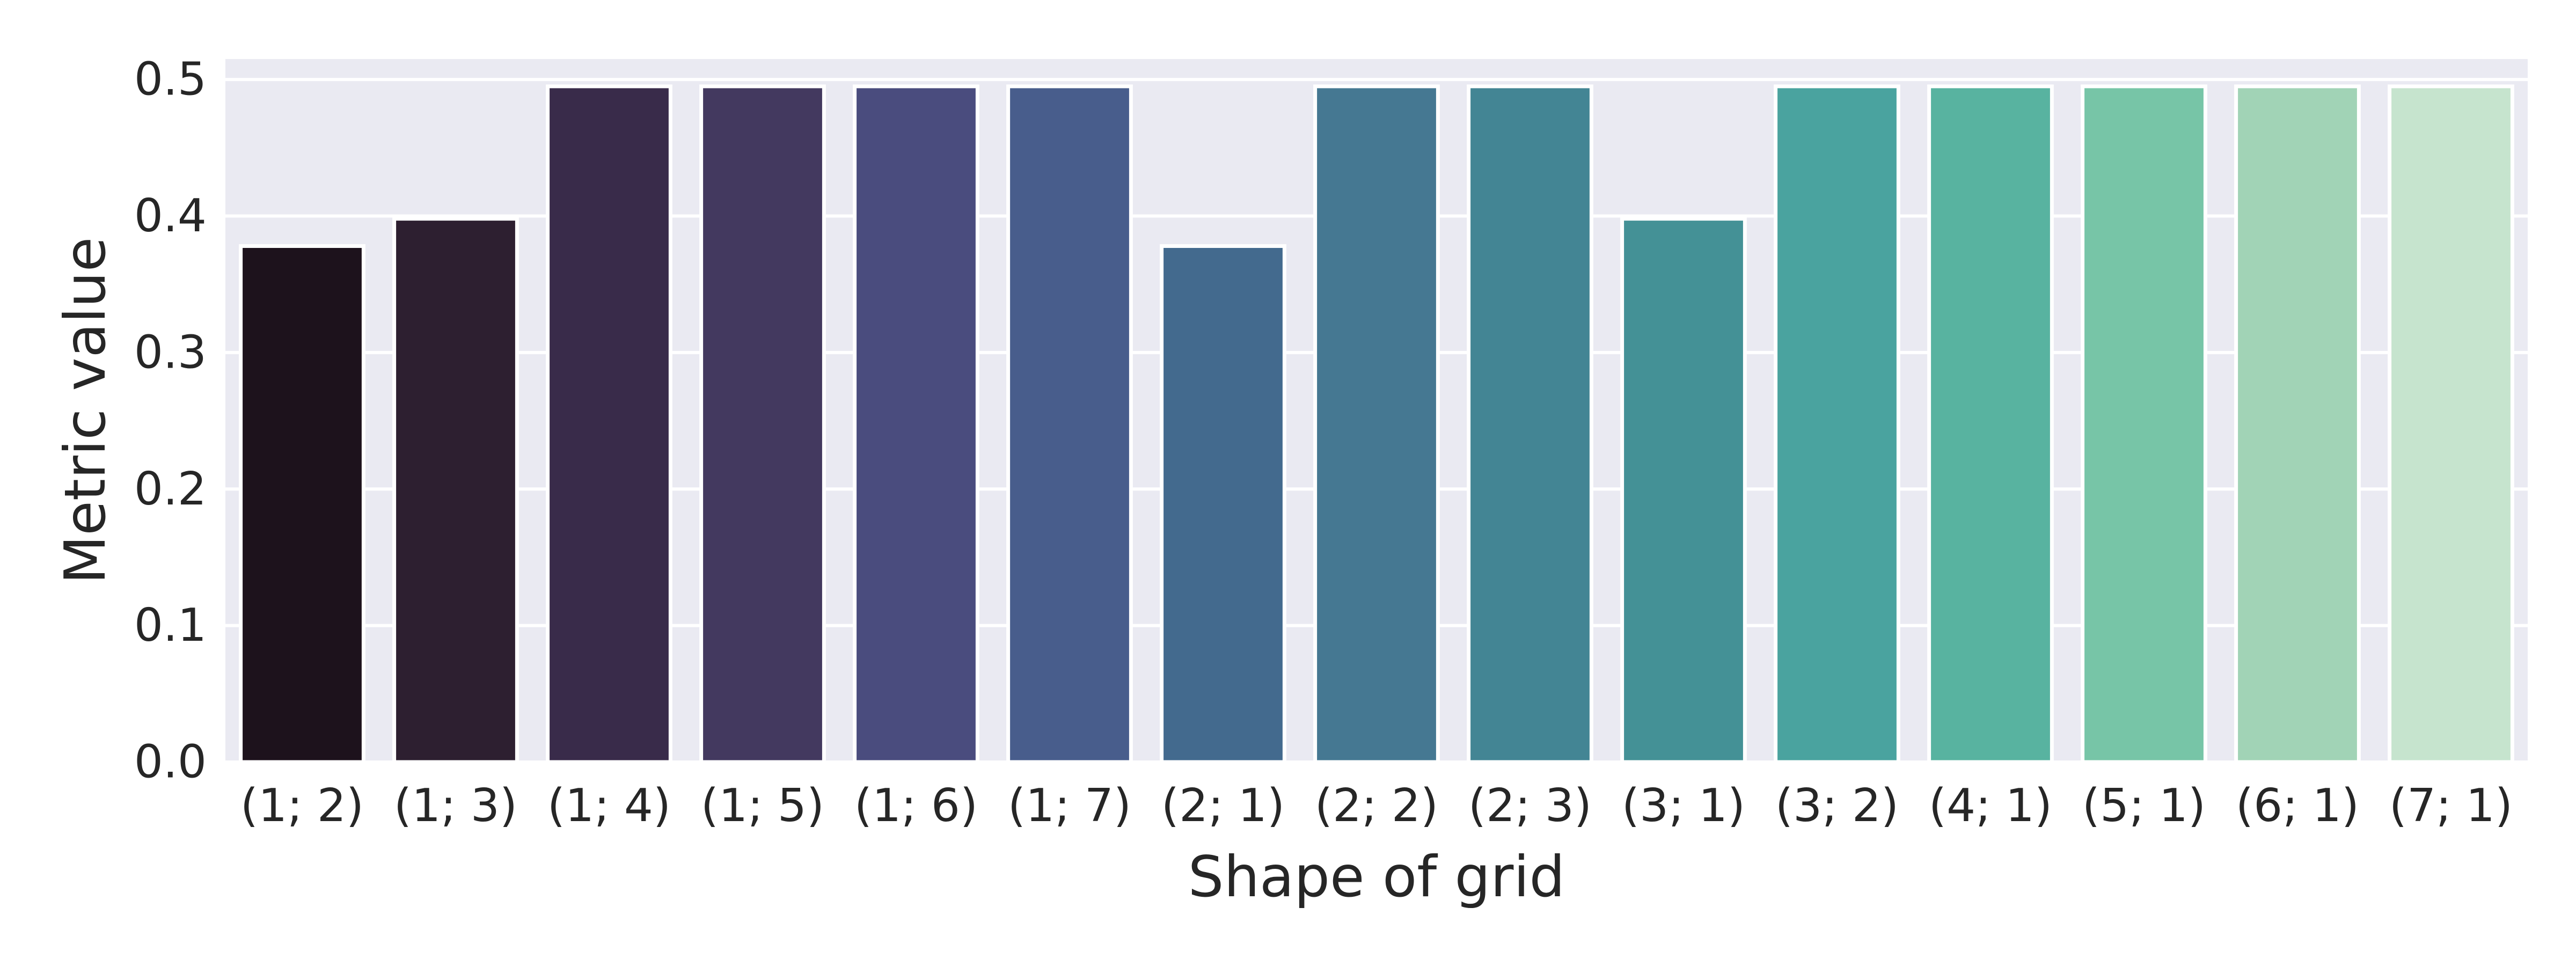 Image resolution: width=2576 pixels, height=966 pixels. I want to click on x-tick-label: (2; 2), so click(1376, 805).